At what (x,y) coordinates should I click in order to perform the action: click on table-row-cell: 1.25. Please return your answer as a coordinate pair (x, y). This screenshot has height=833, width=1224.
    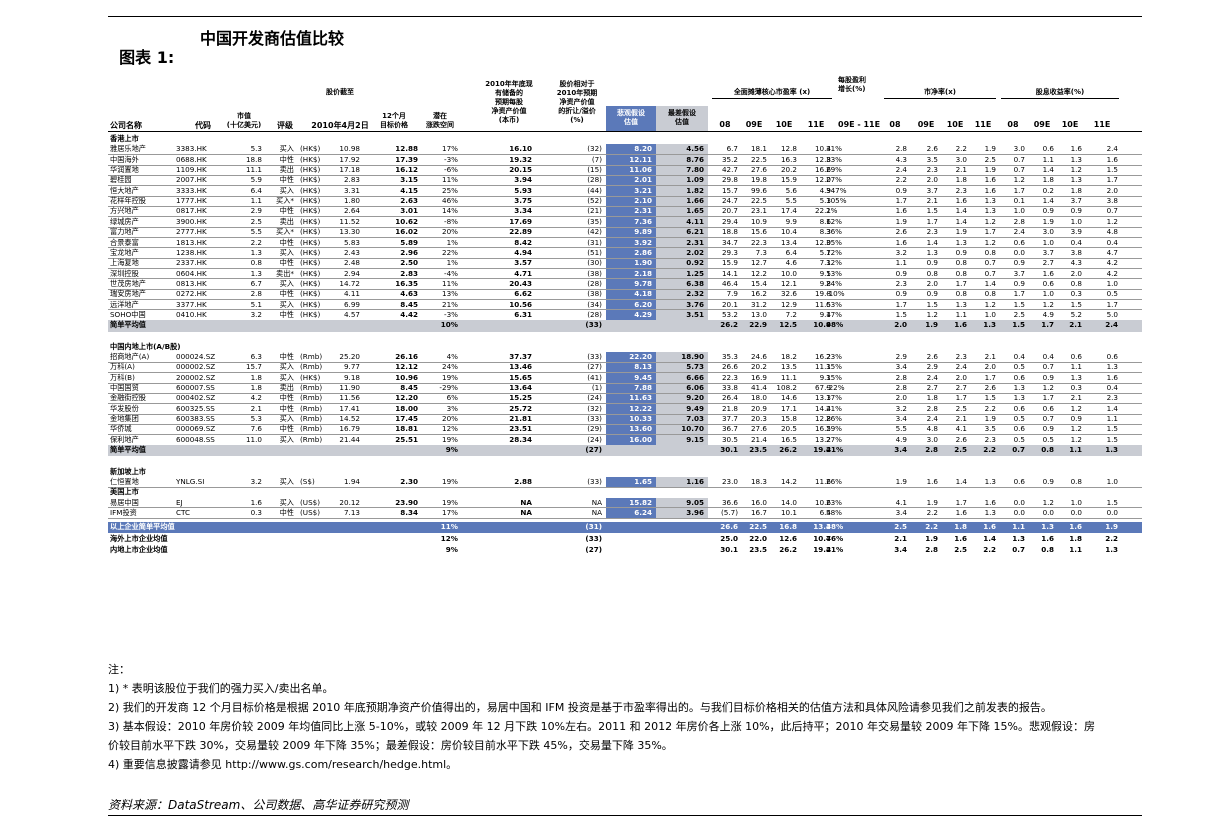
    Looking at the image, I should click on (695, 273).